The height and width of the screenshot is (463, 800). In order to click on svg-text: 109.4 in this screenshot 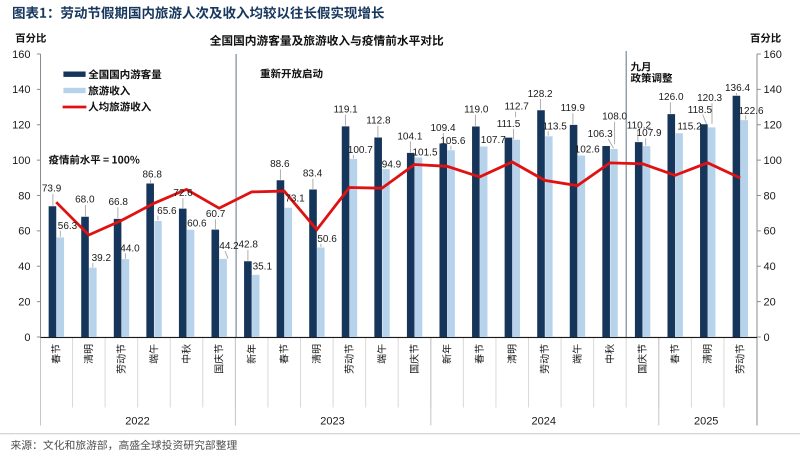, I will do `click(442, 128)`.